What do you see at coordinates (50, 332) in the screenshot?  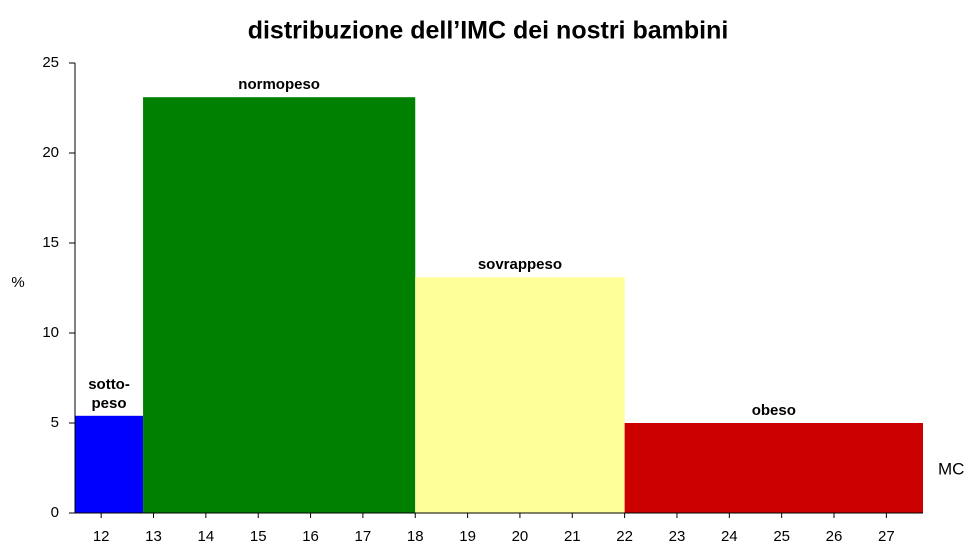 I see `y-tick-label: 10` at bounding box center [50, 332].